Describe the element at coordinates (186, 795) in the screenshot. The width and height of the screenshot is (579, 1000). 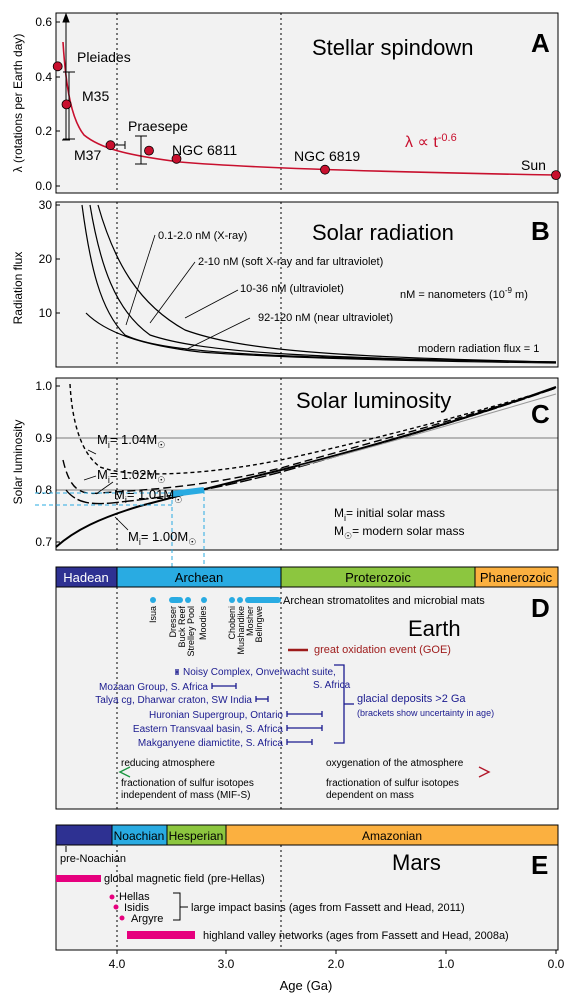
I see `mif-s-line2: independent of mass (MIF-S)` at that location.